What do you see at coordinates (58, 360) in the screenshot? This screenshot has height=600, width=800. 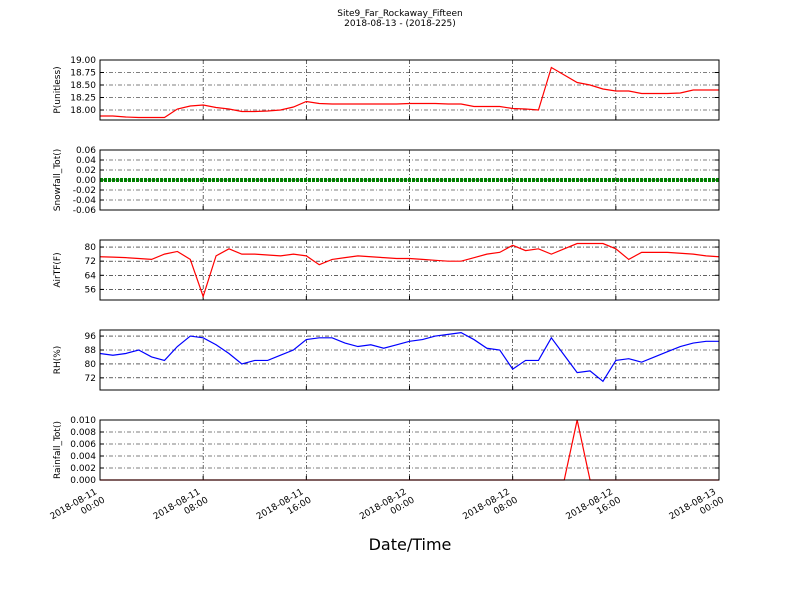 I see `y-axis-label: RH(%)` at bounding box center [58, 360].